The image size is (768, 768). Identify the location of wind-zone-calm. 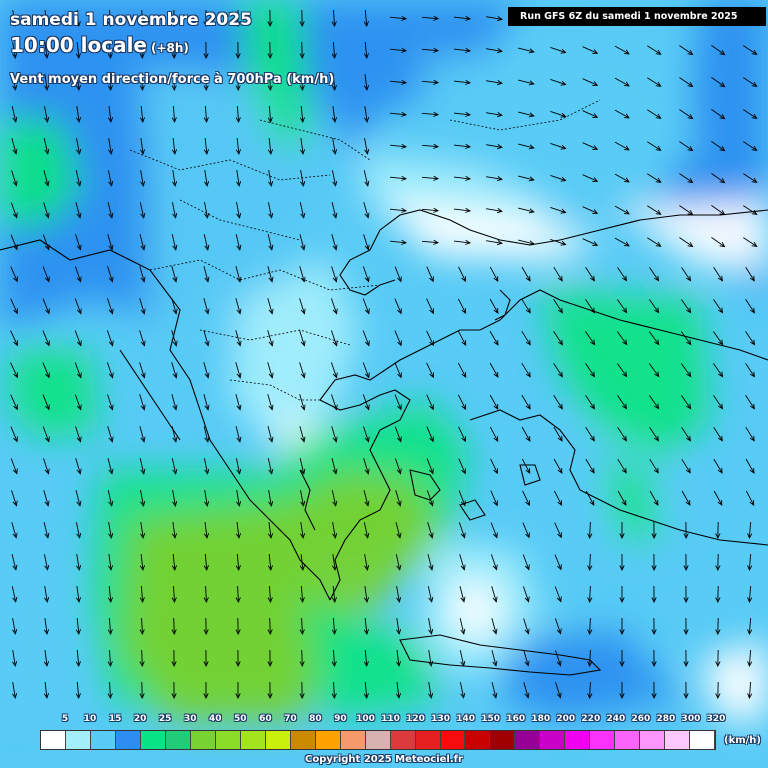
(734, 680).